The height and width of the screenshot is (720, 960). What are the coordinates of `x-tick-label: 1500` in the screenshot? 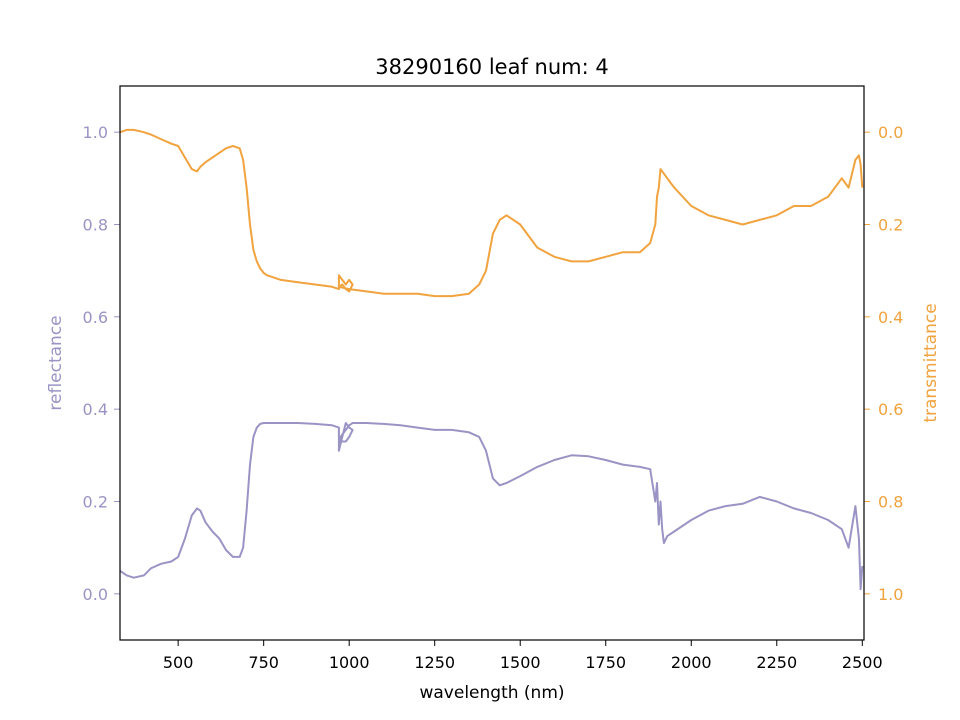 It's located at (520, 662).